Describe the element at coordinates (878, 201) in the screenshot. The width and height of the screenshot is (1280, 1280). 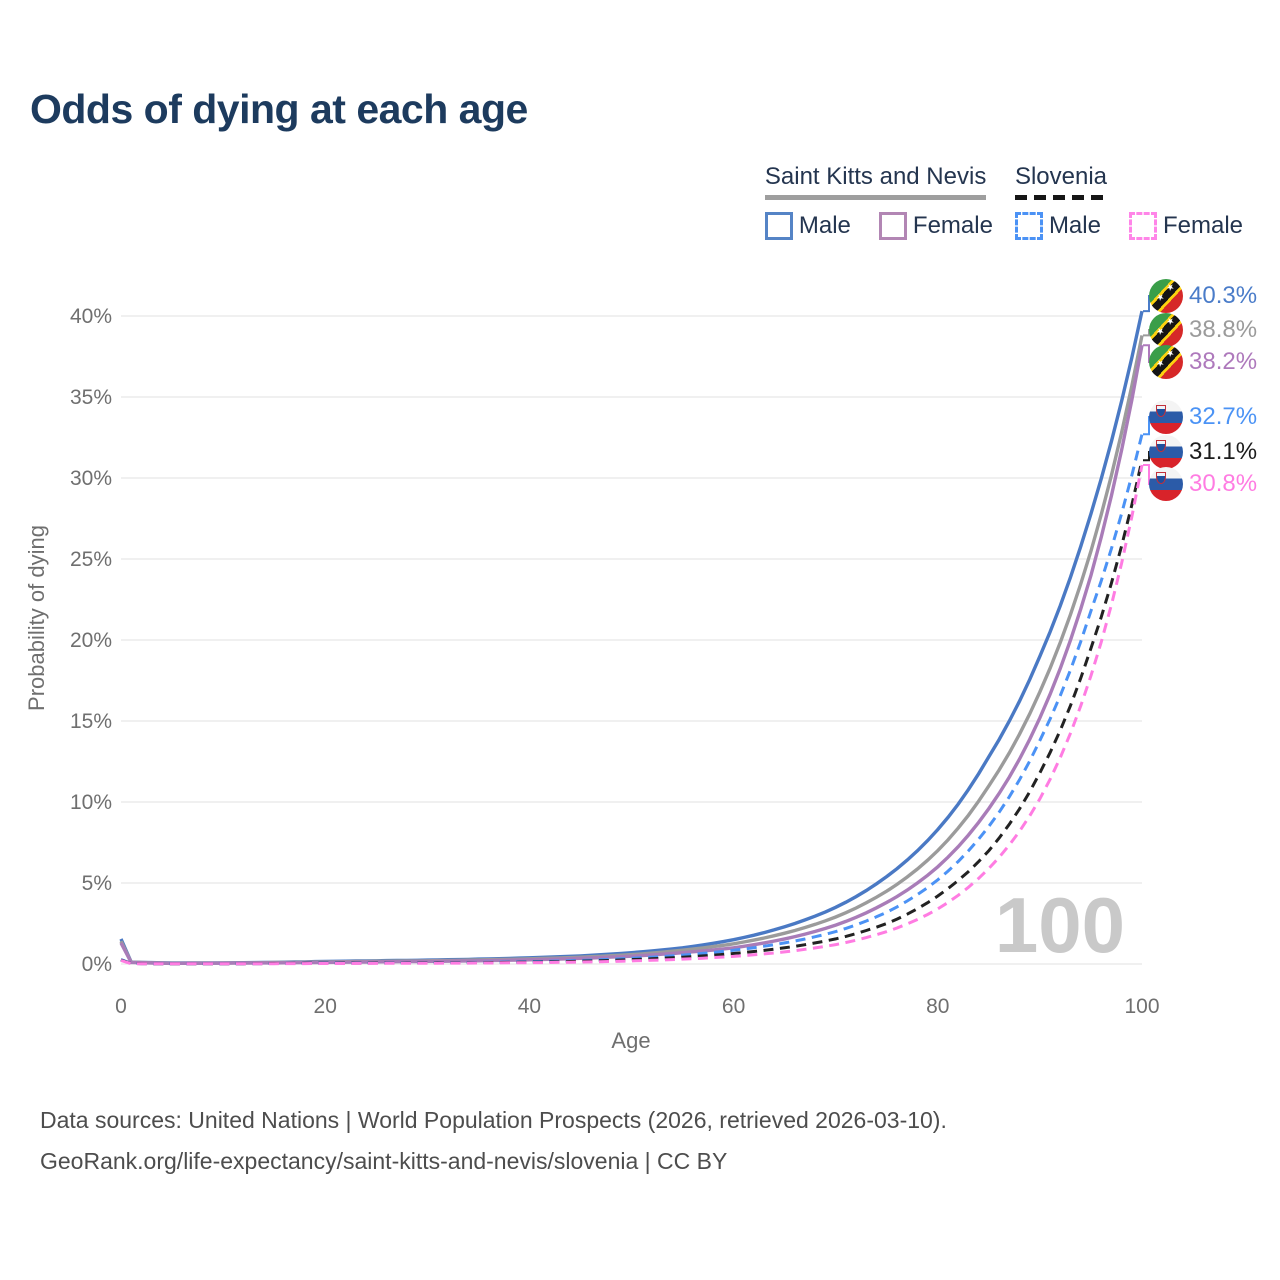
I see `legend-group-saint-kitts-and-nevis: Saint Kitts and Nevis Male Female` at that location.